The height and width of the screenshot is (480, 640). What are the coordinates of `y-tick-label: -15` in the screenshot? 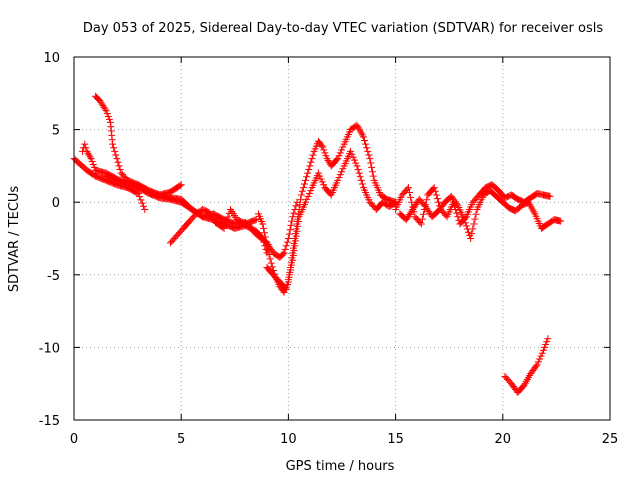 It's located at (49, 421).